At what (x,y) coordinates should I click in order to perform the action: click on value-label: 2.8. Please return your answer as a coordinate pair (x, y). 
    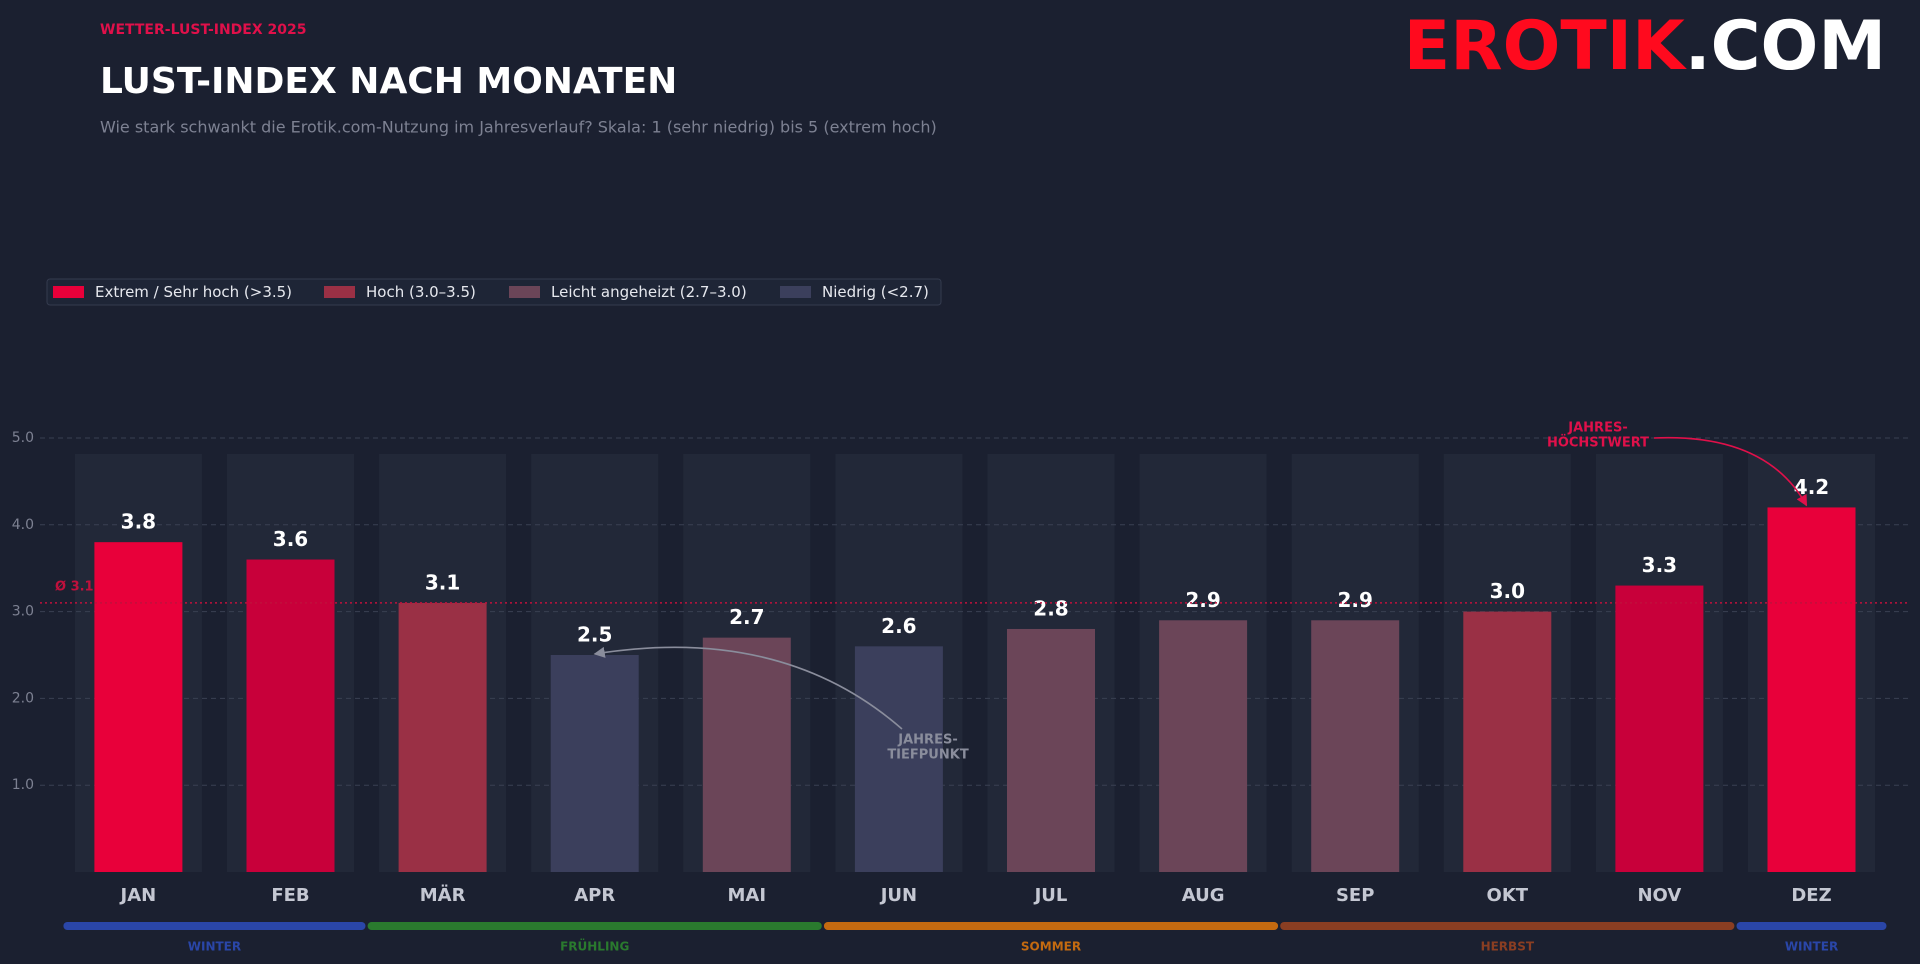
    Looking at the image, I should click on (1050, 608).